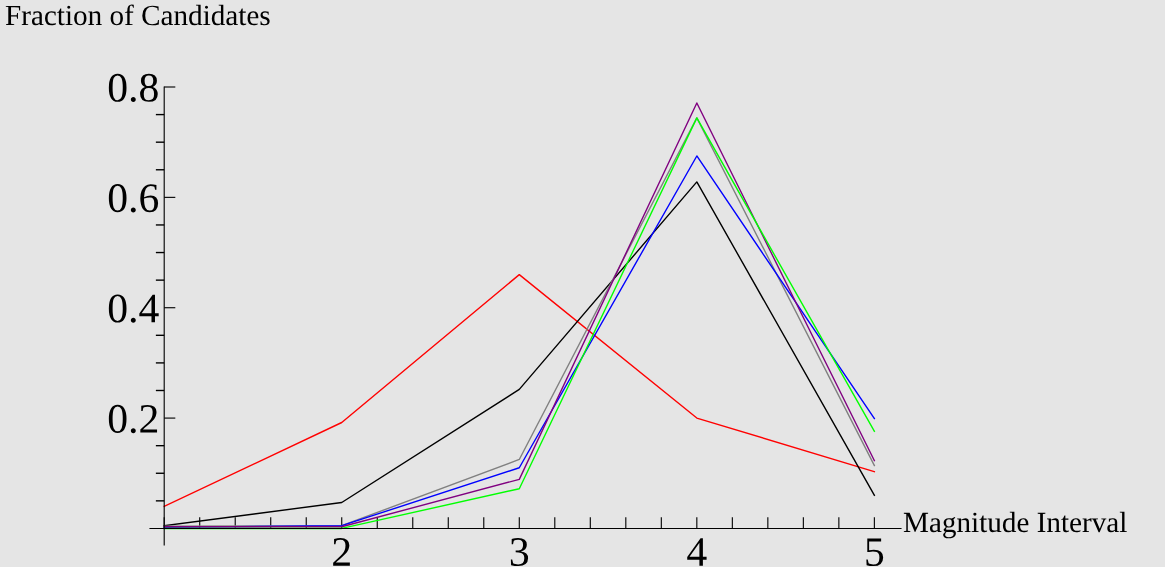 This screenshot has height=567, width=1165. I want to click on x-tick-label: 4, so click(697, 552).